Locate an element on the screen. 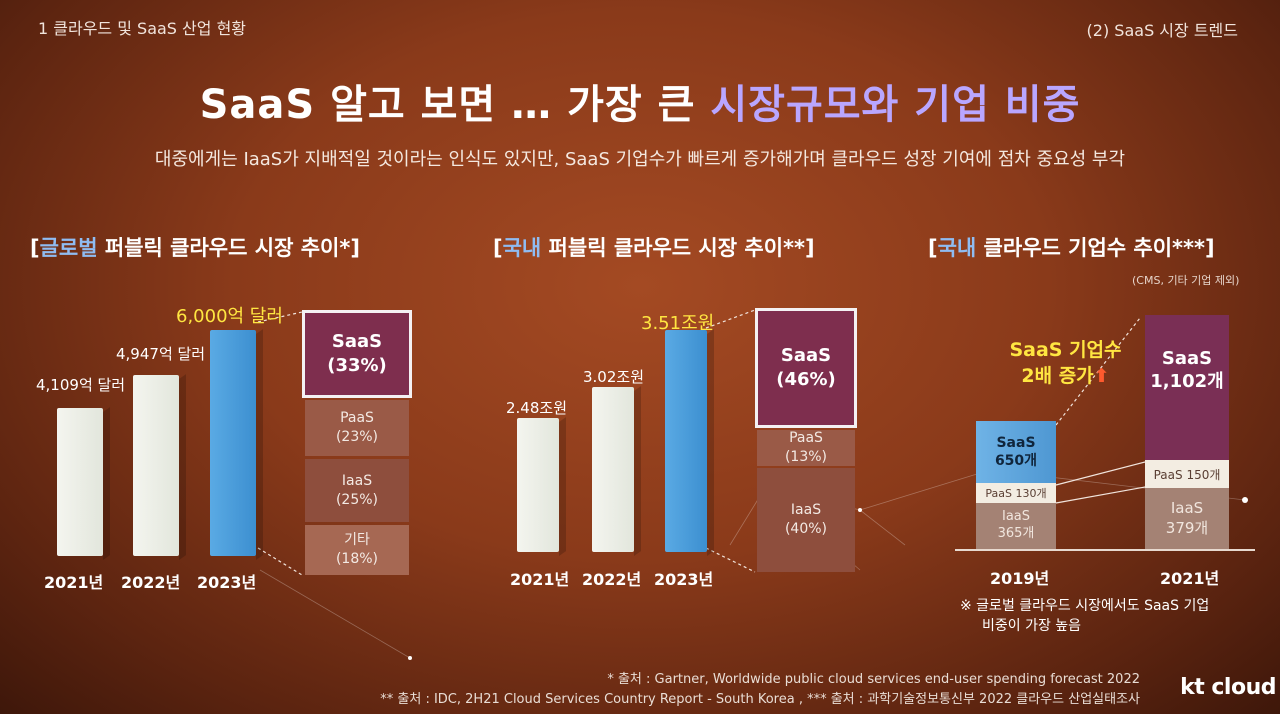 The height and width of the screenshot is (714, 1280). seg-pct: (23%) is located at coordinates (357, 437).